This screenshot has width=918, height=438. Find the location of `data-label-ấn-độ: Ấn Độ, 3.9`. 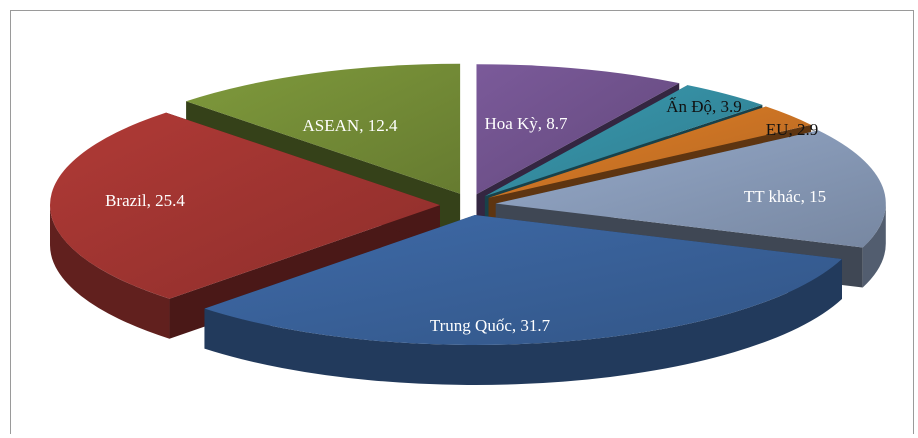

data-label-ấn-độ: Ấn Độ, 3.9 is located at coordinates (704, 106).